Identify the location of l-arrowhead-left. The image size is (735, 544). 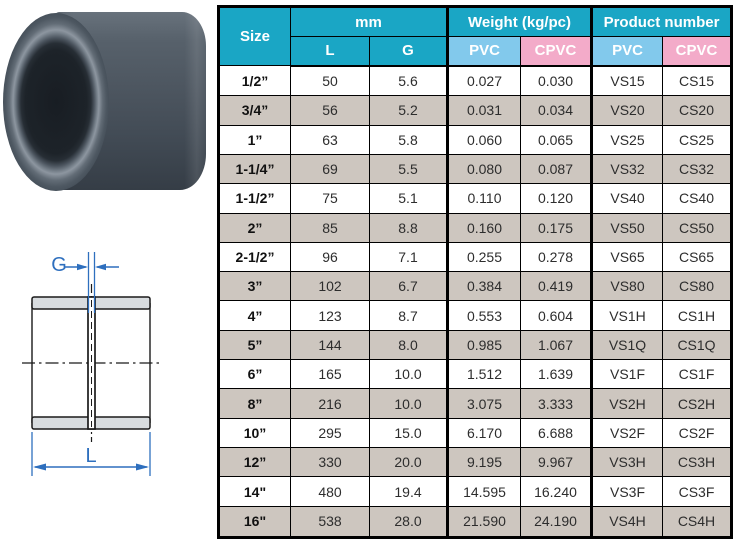
(39, 467).